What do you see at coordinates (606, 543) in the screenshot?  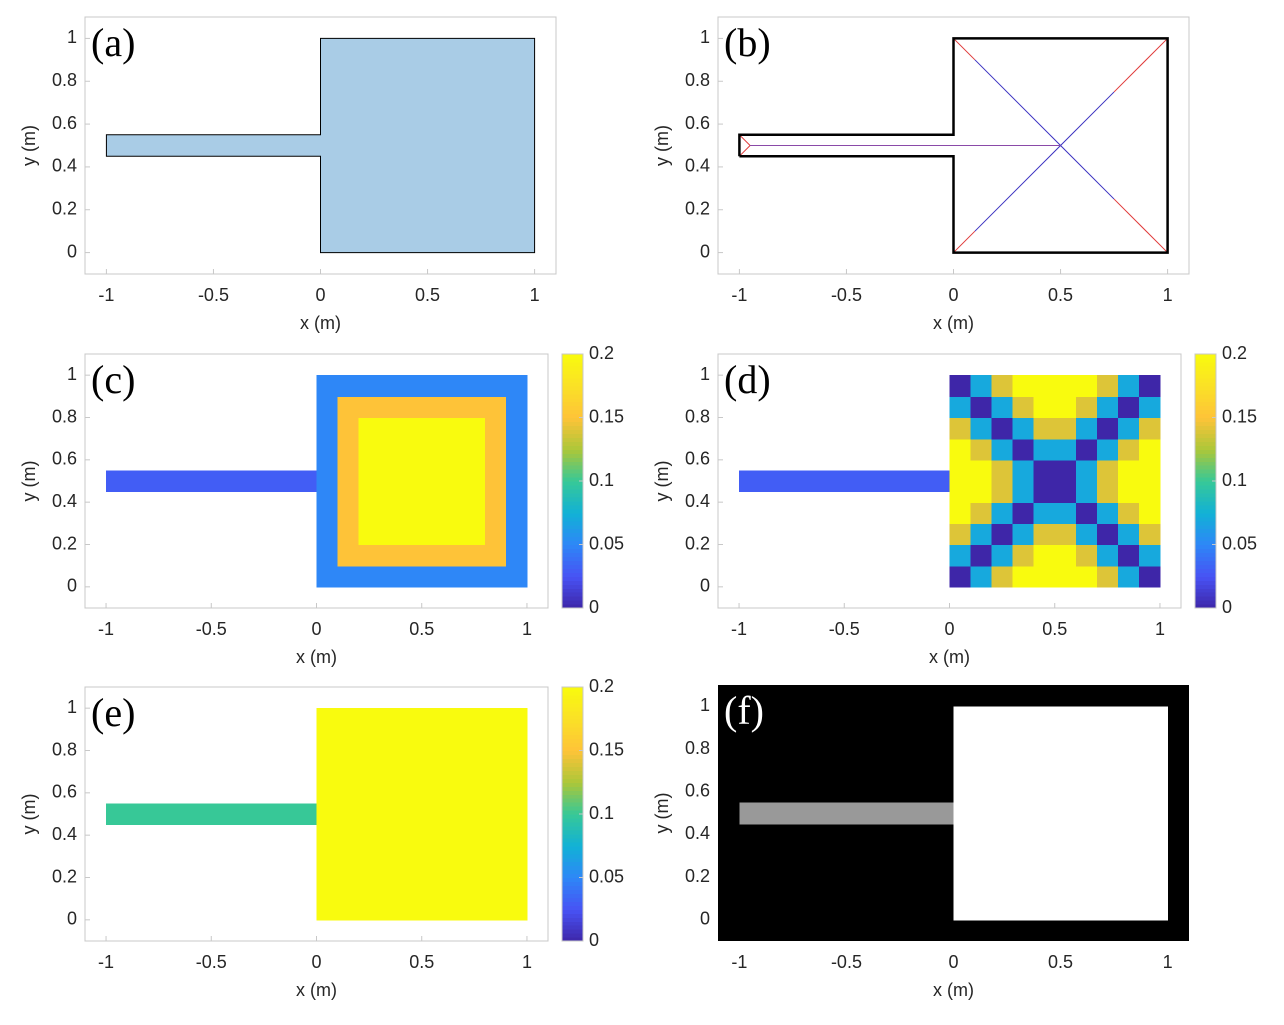 I see `colorbar-tick-label: 0.05` at bounding box center [606, 543].